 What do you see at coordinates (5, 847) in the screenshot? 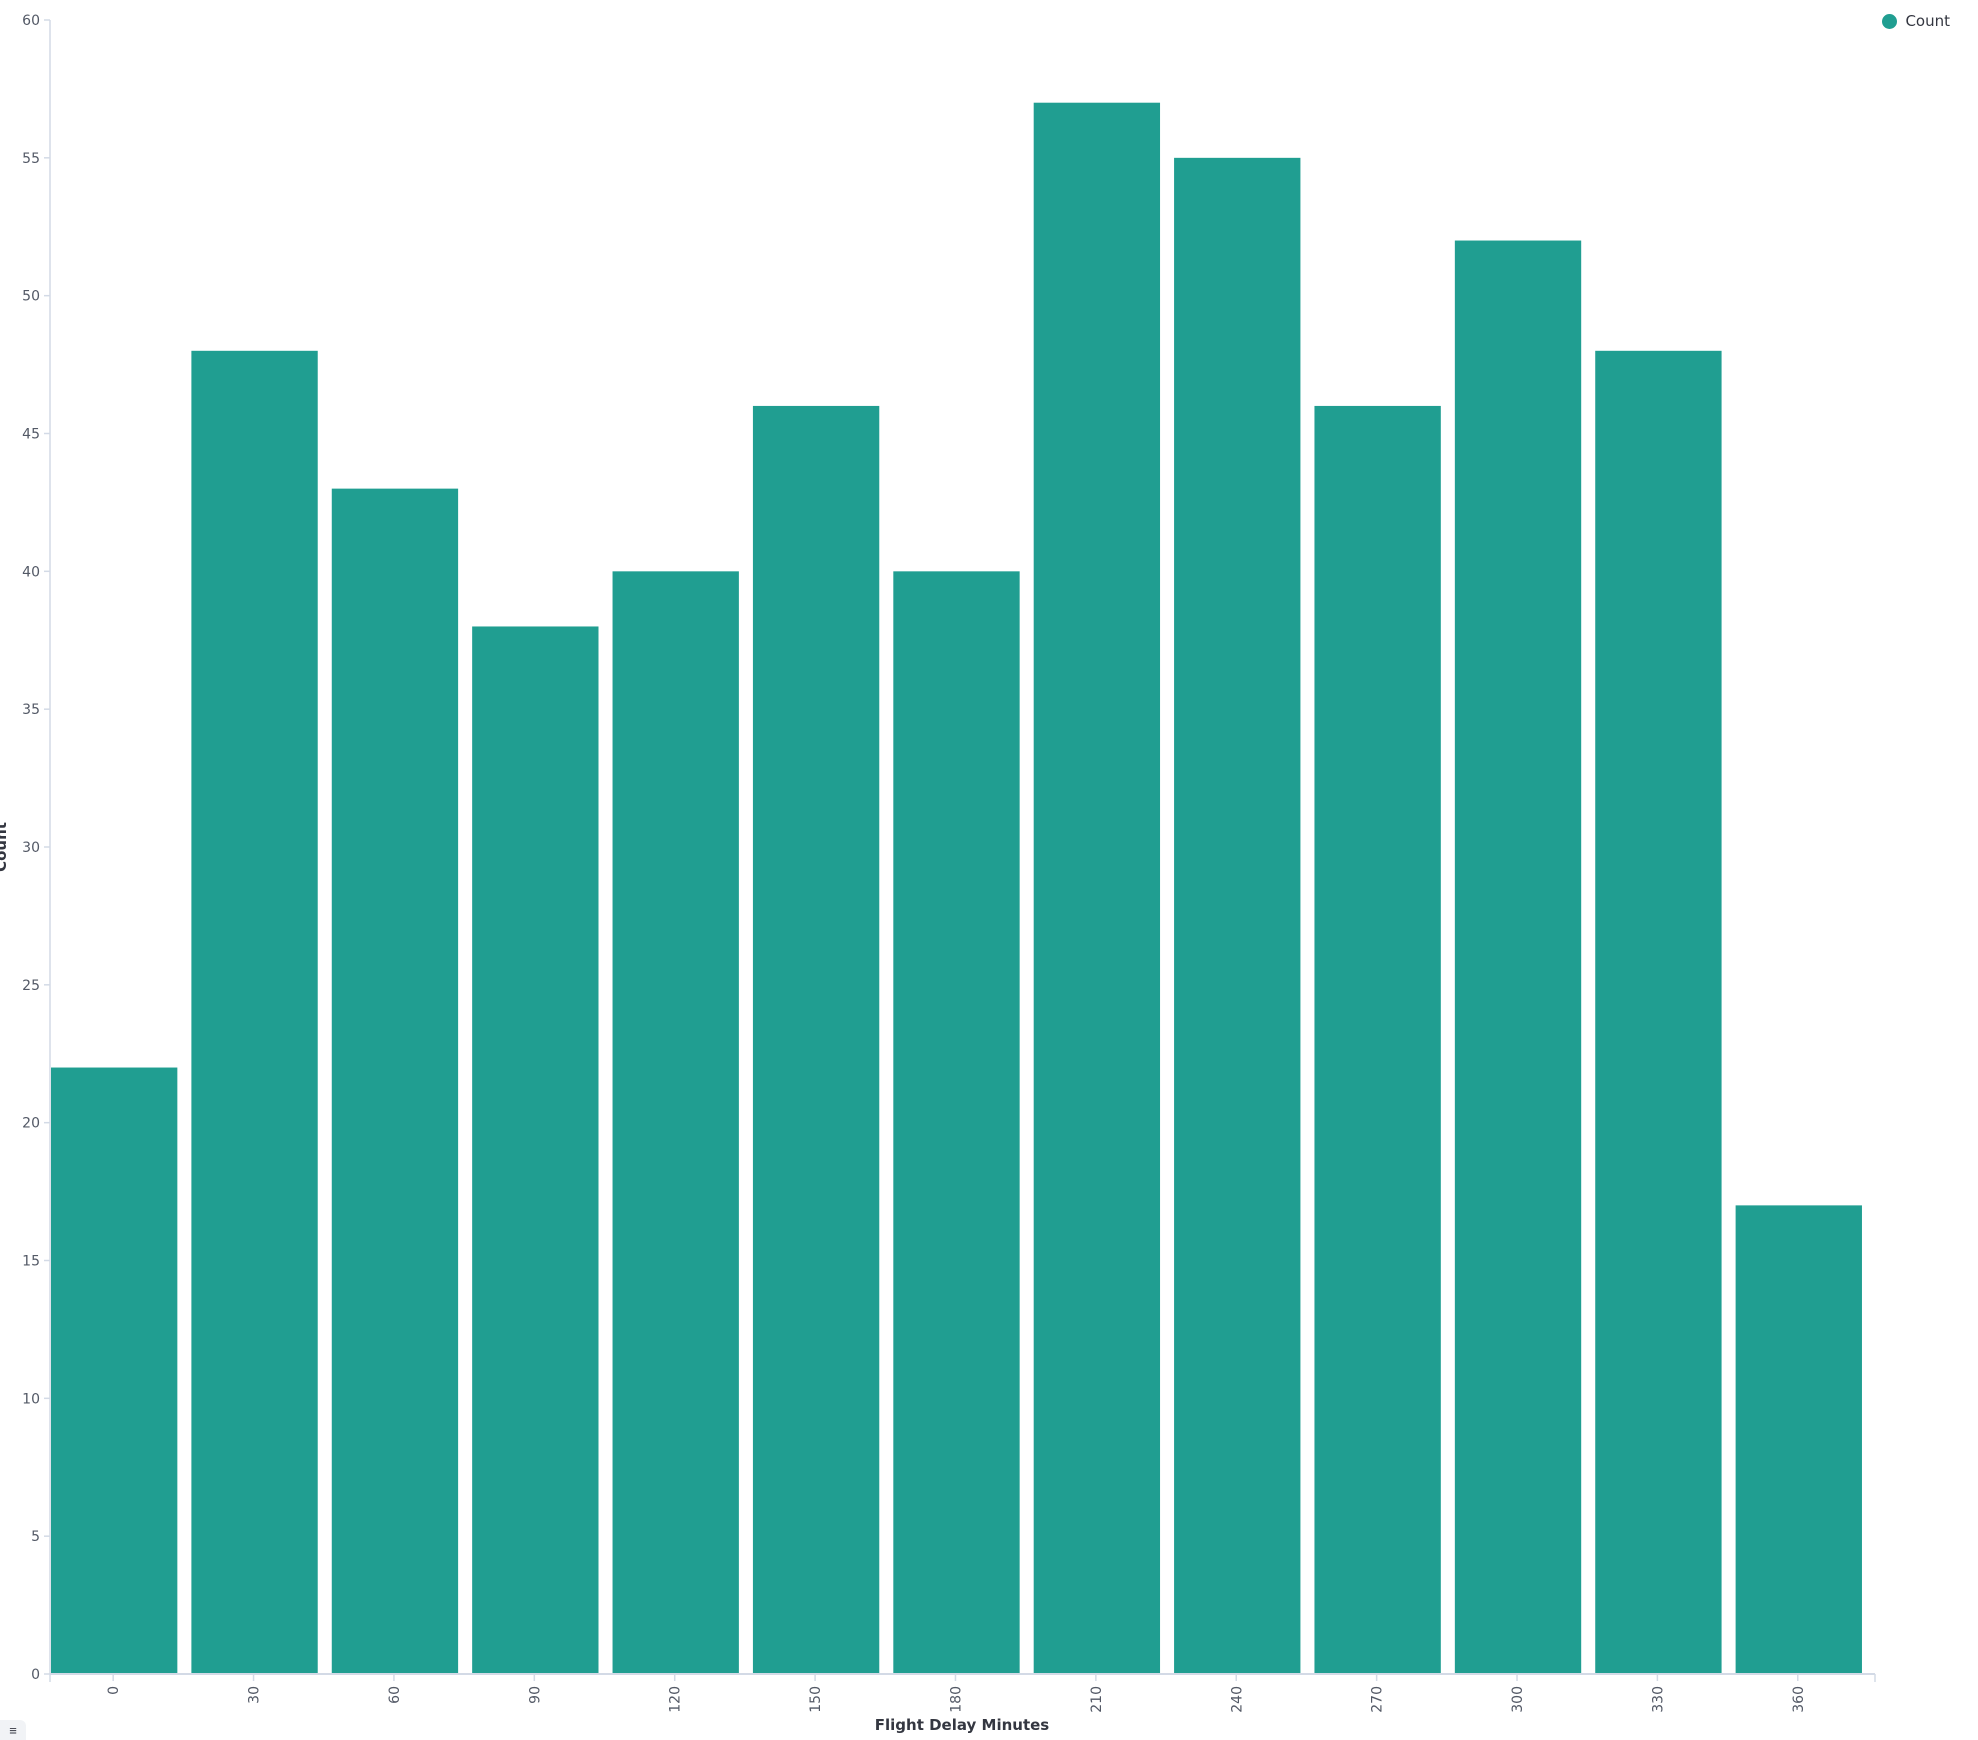
I see `y-axis-title: Count` at bounding box center [5, 847].